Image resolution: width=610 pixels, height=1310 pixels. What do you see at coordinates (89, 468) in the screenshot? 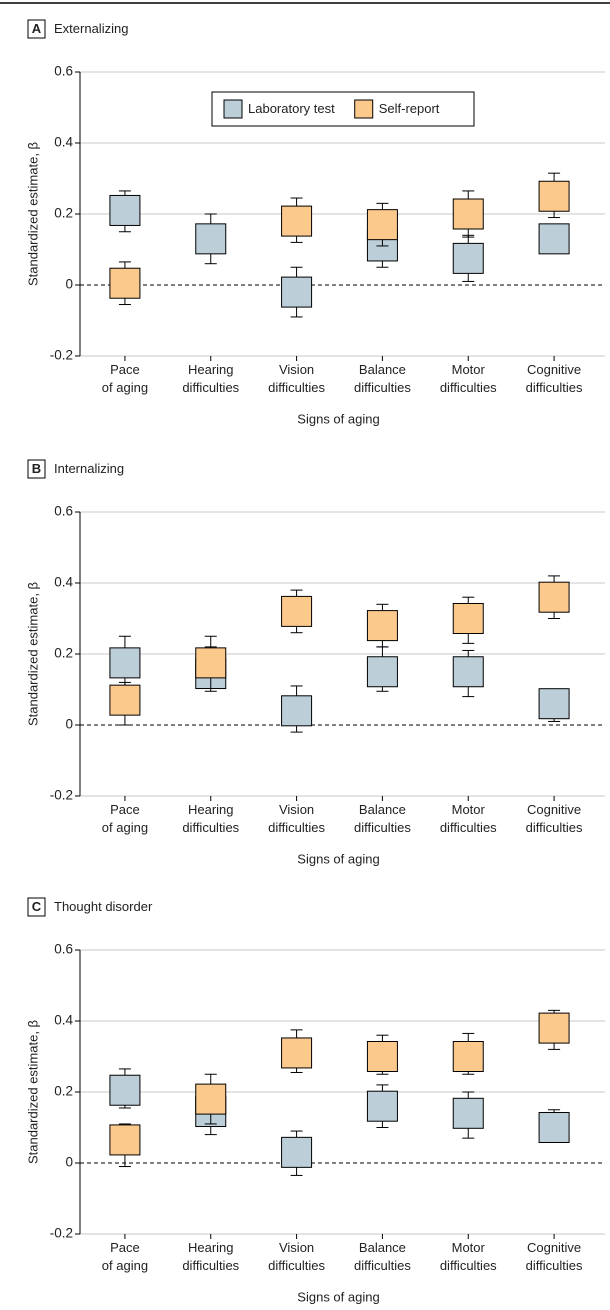
I see `panel-title: Internalizing` at bounding box center [89, 468].